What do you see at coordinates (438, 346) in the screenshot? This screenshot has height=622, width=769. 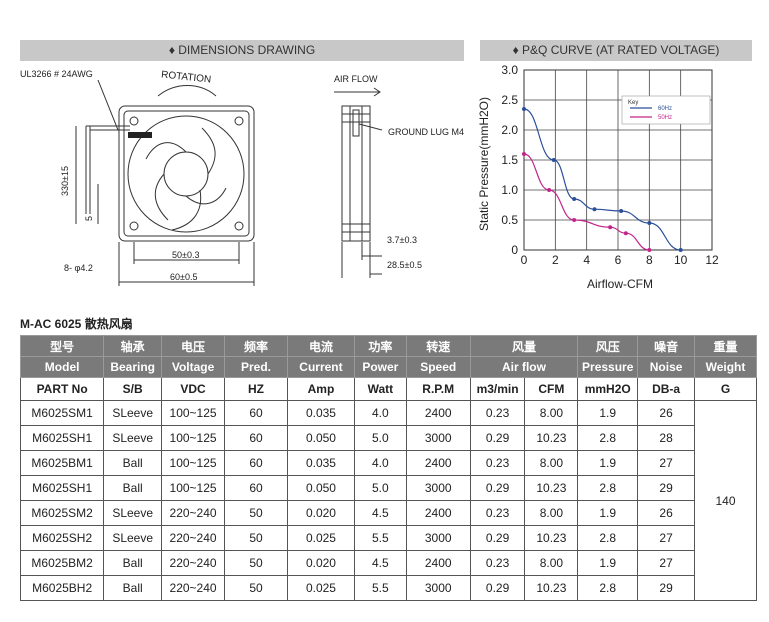 I see `head-cn-speed: 转速` at bounding box center [438, 346].